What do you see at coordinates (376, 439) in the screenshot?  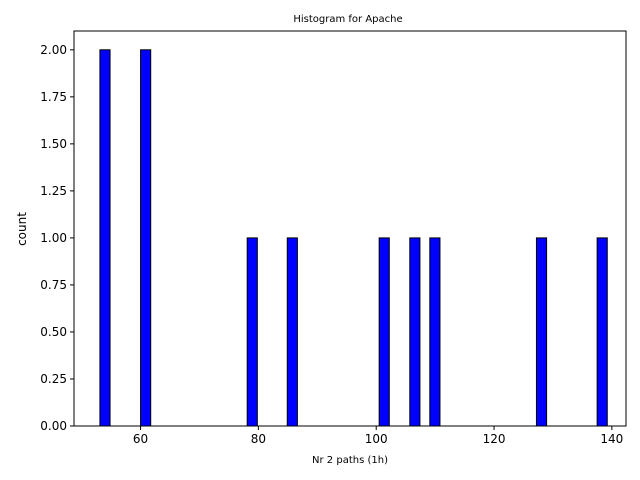 I see `x-tick-label: 100` at bounding box center [376, 439].